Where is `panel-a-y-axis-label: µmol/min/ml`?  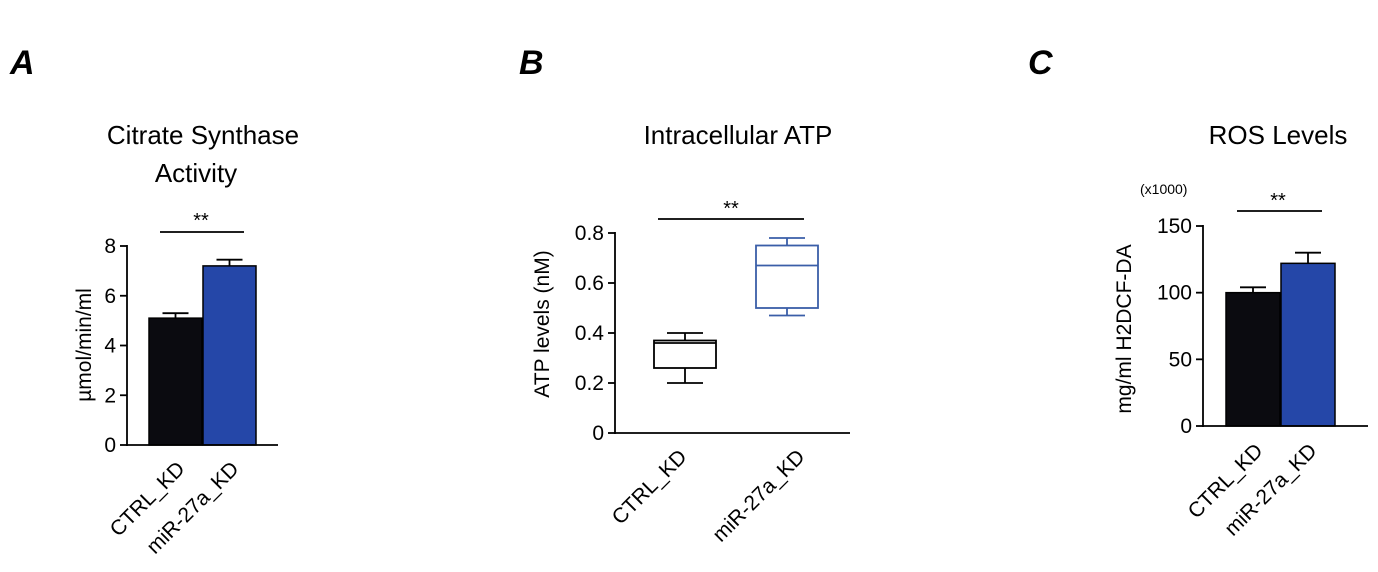 panel-a-y-axis-label: µmol/min/ml is located at coordinates (84, 345).